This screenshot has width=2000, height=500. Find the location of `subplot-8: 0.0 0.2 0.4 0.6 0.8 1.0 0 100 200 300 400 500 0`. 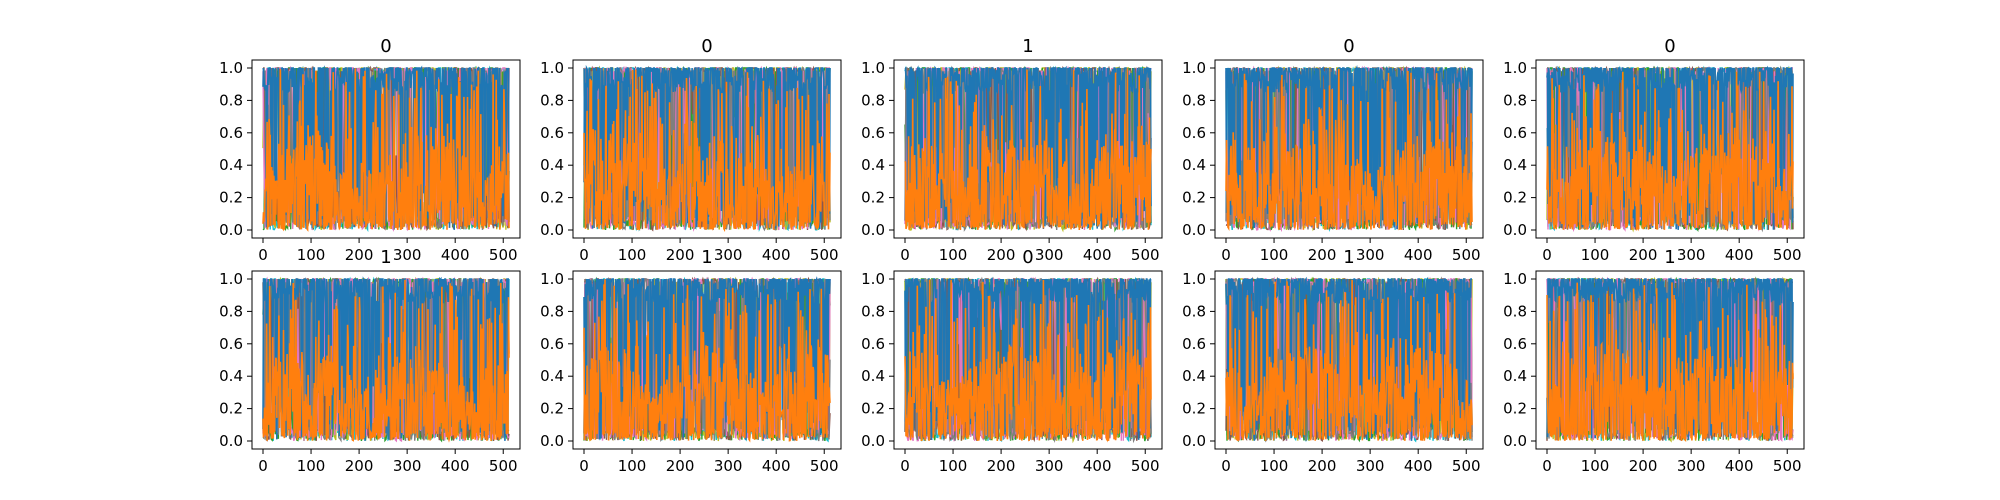

subplot-8: 0.0 0.2 0.4 0.6 0.8 1.0 0 100 200 300 400 500 0 is located at coordinates (1012, 361).